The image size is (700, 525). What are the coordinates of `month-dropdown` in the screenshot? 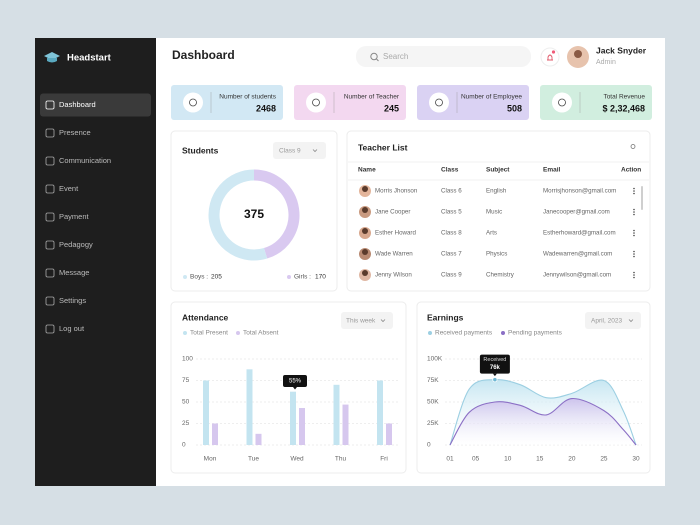 It's located at (613, 320).